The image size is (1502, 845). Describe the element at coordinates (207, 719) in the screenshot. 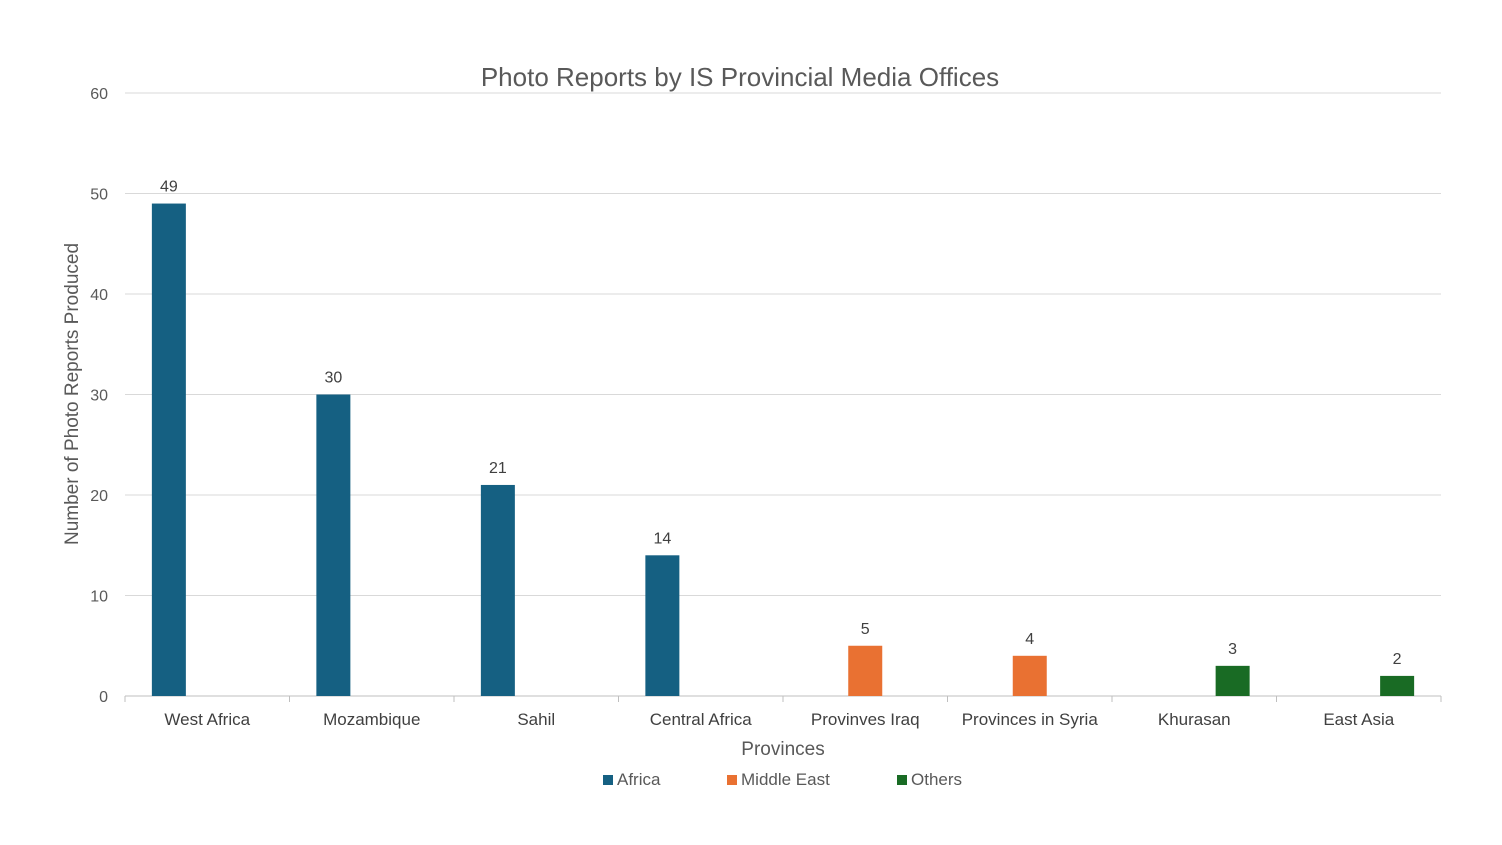

I see `x-tick-label: West Africa` at that location.